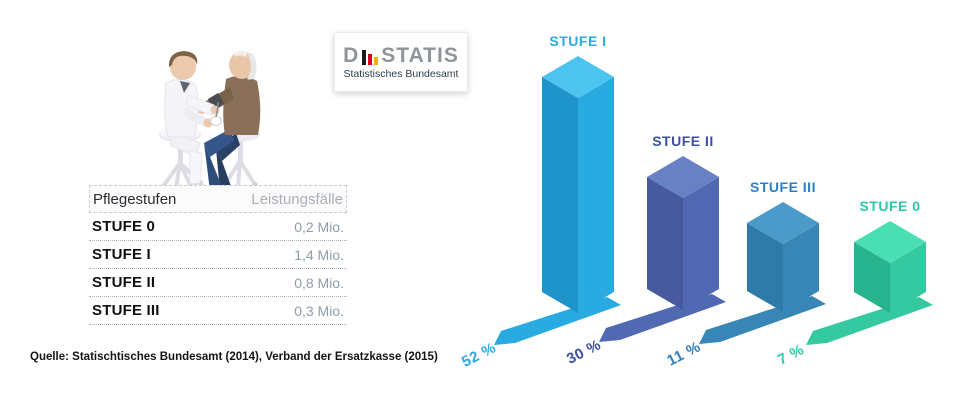  I want to click on row-value-stufe-ii: 0,8 Mio., so click(319, 282).